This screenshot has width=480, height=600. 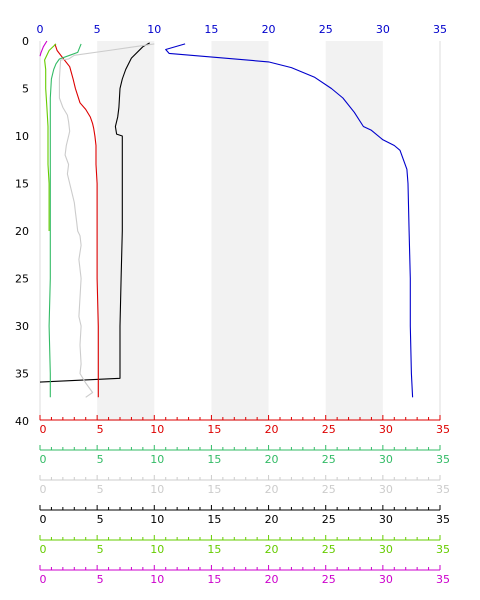 What do you see at coordinates (214, 519) in the screenshot?
I see `black-axis-tick-label-15: 15` at bounding box center [214, 519].